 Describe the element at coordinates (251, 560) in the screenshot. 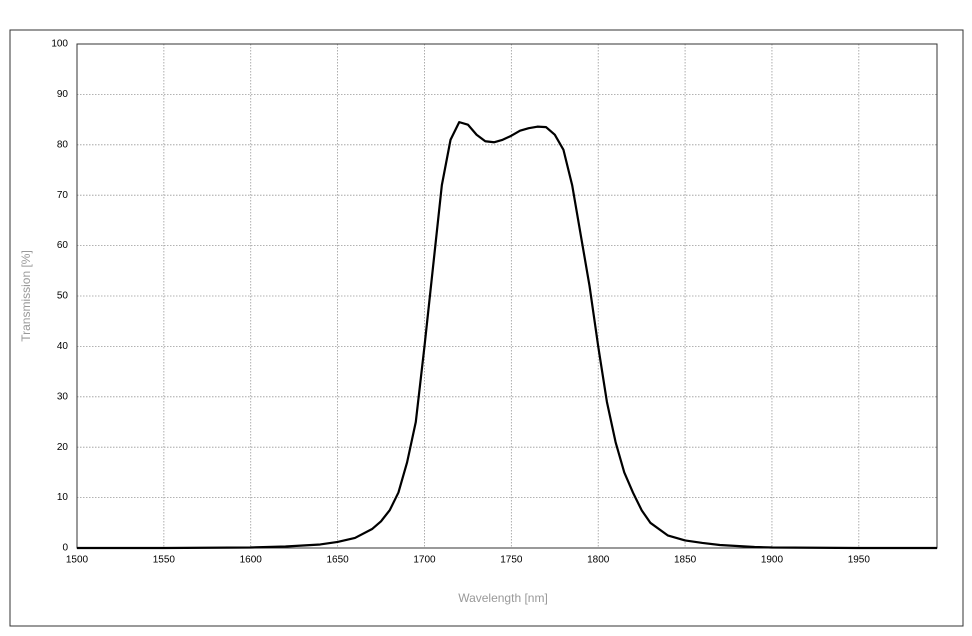

I see `x-tick-label: 1600` at that location.